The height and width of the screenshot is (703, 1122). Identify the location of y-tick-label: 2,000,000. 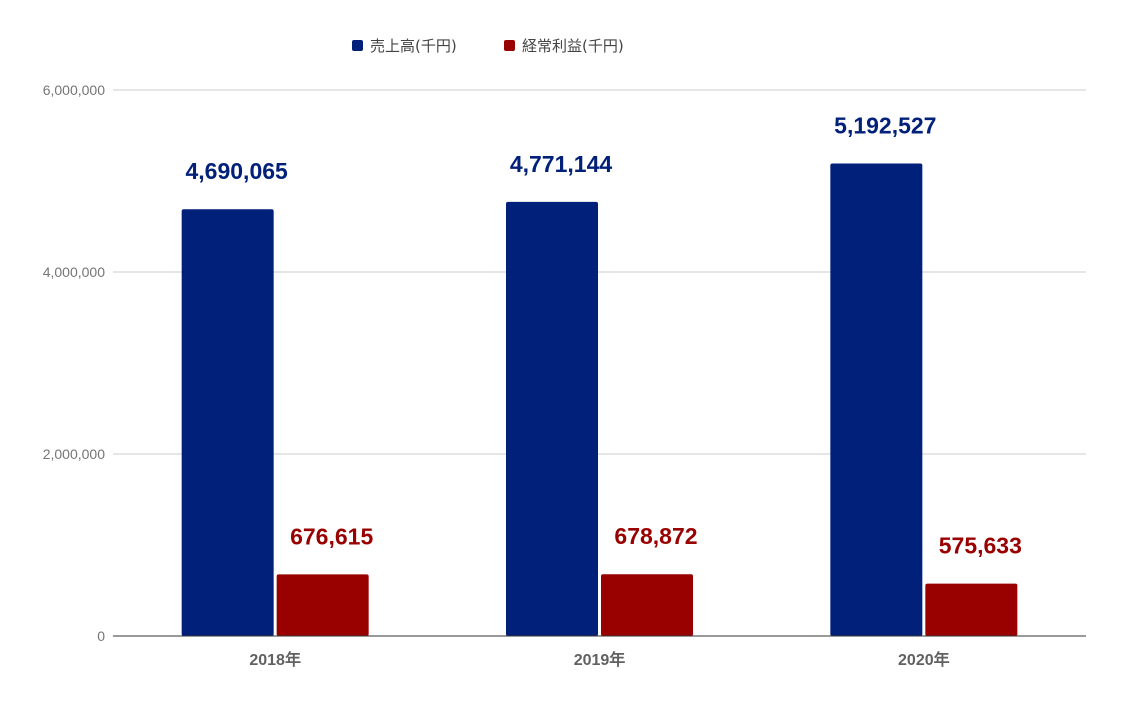
(74, 454).